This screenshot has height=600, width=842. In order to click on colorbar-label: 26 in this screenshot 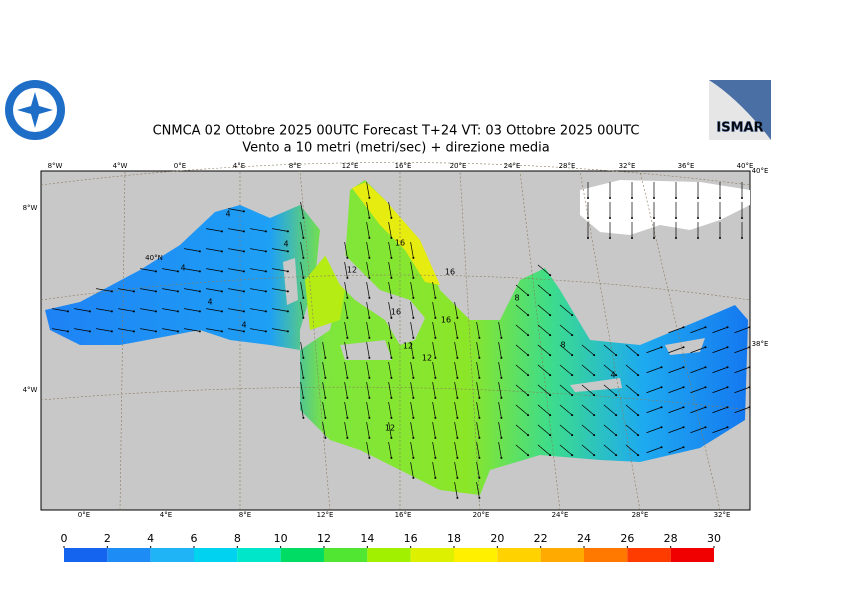, I will do `click(627, 538)`.